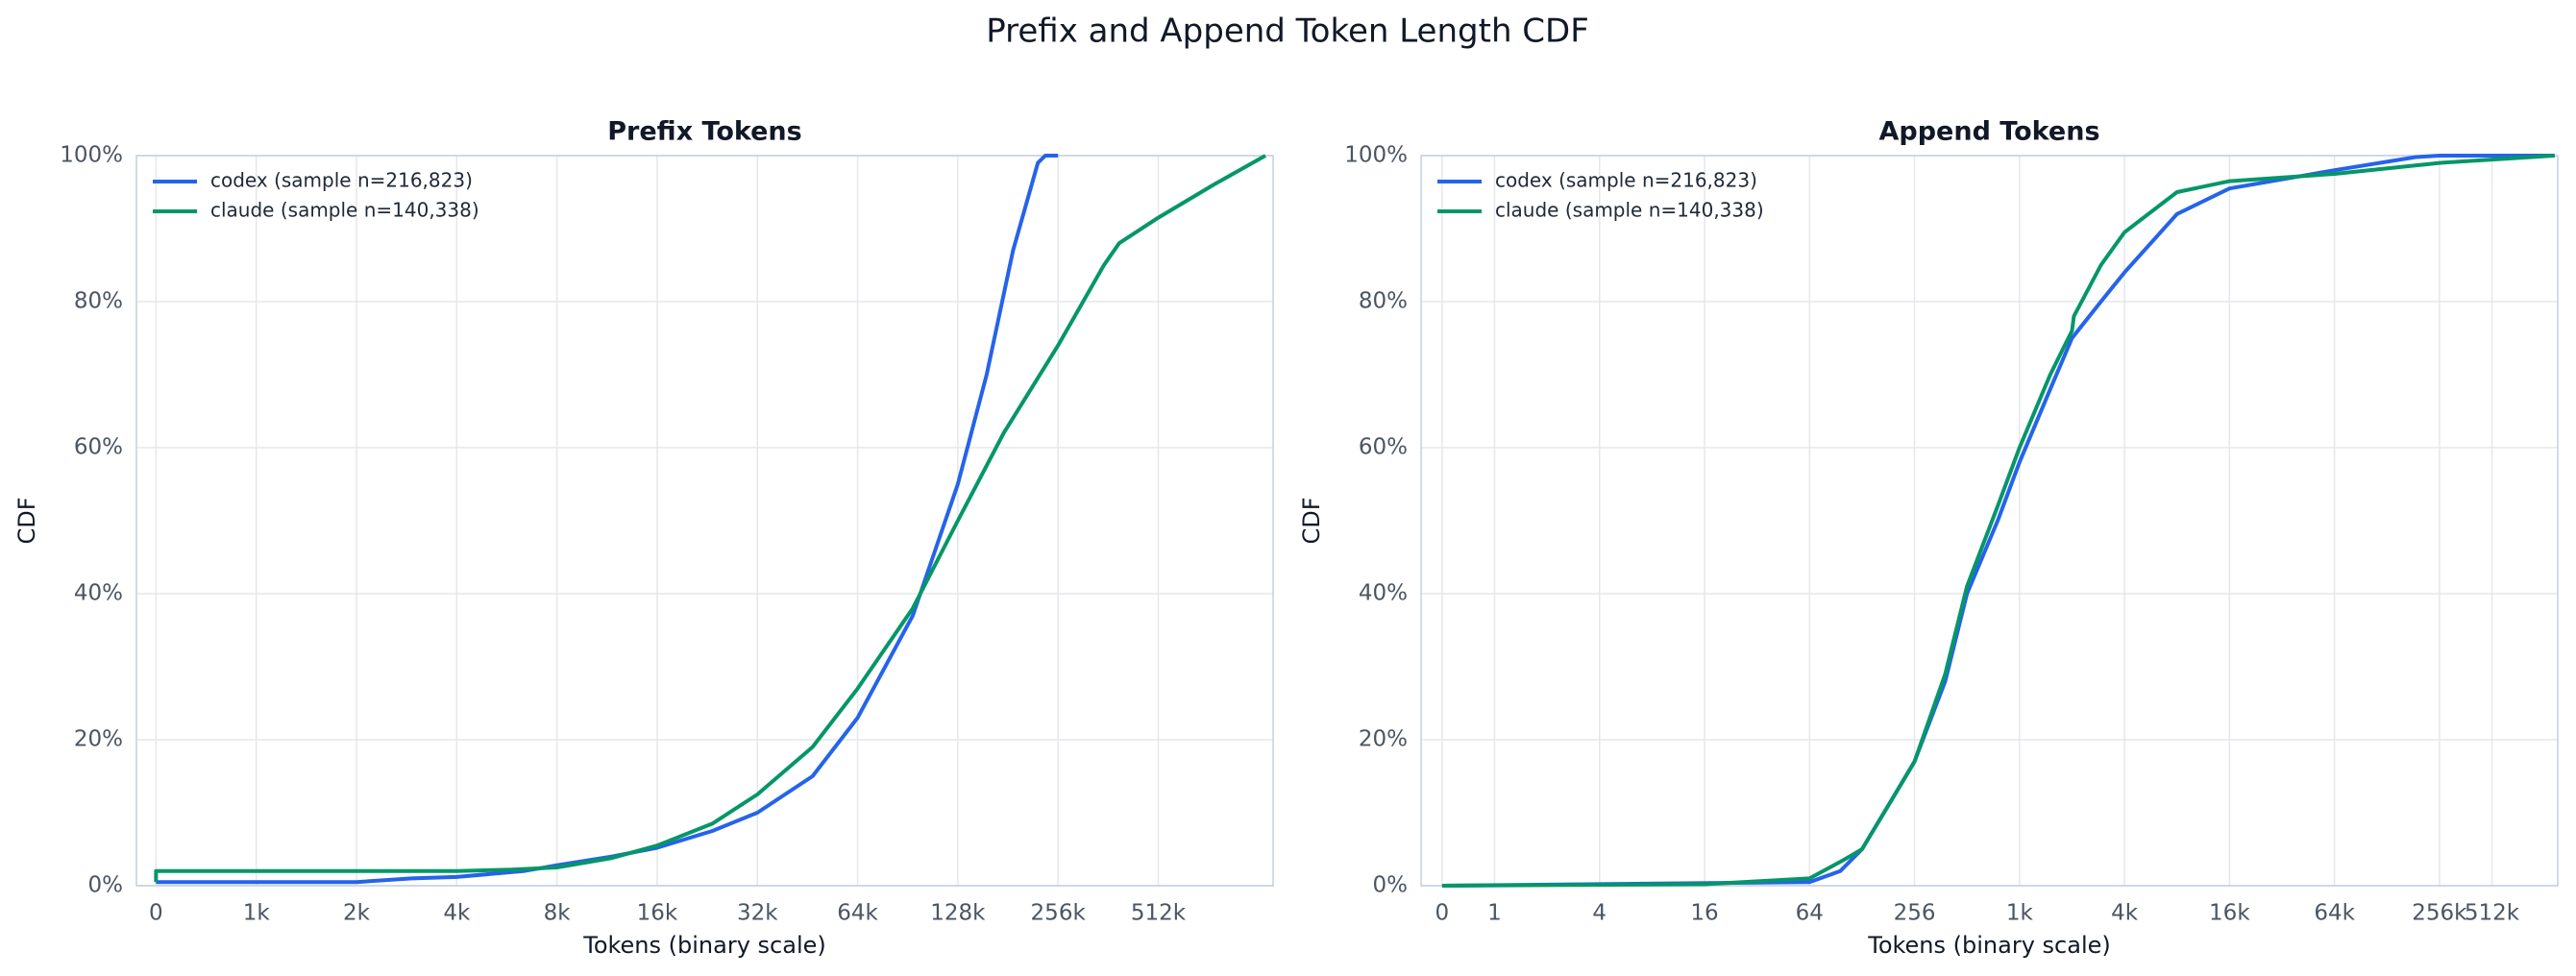 The width and height of the screenshot is (2576, 976). Describe the element at coordinates (1704, 913) in the screenshot. I see `x-tick-label: 16` at that location.